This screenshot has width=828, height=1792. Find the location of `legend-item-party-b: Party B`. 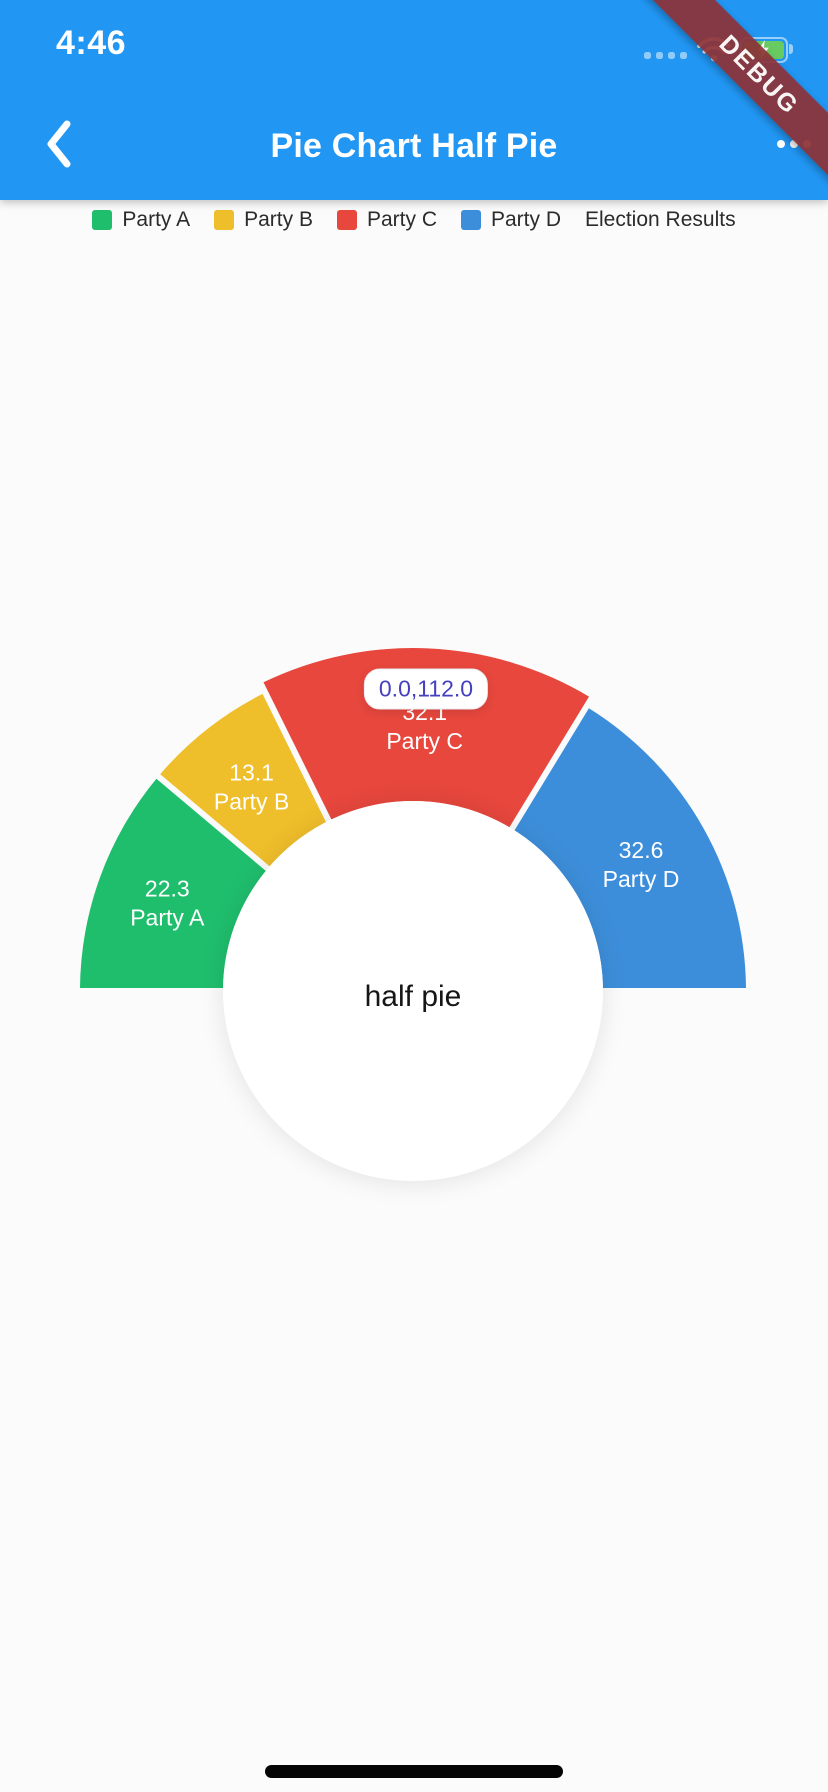

legend-item-party-b: Party B is located at coordinates (263, 220).